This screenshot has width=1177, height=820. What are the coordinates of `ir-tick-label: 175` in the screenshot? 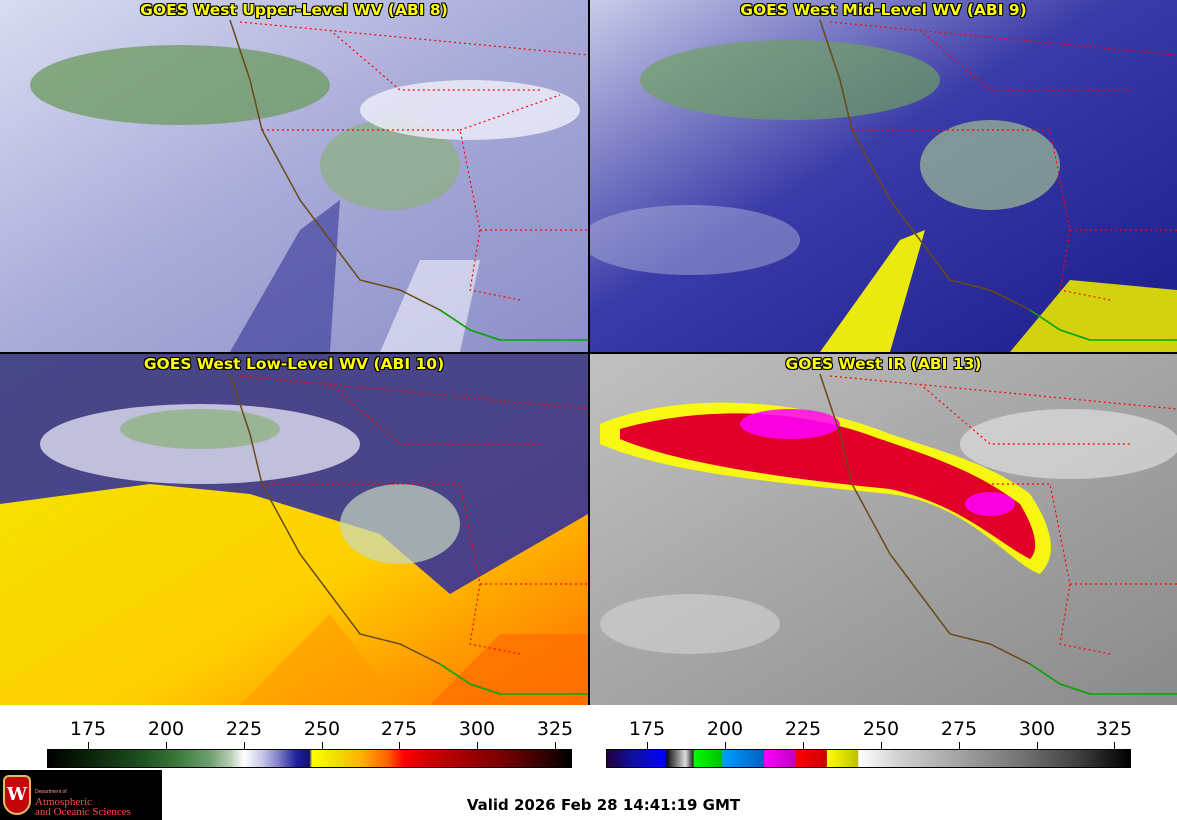 It's located at (647, 729).